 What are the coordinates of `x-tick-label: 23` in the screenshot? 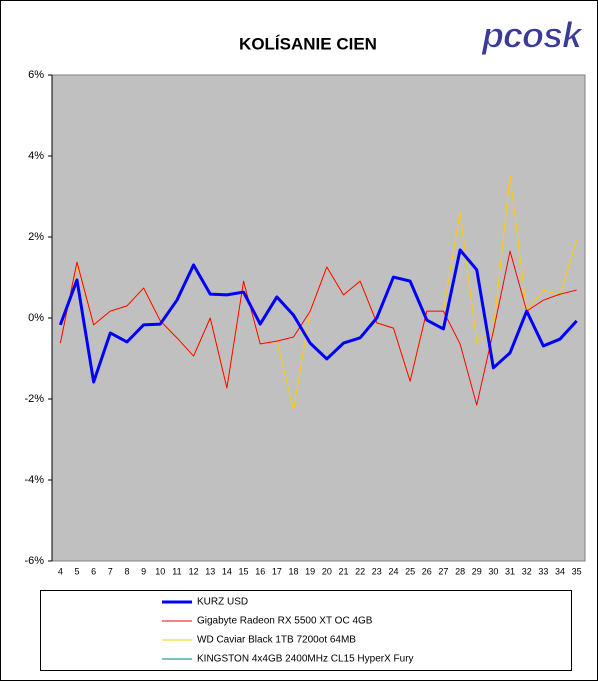 It's located at (377, 571).